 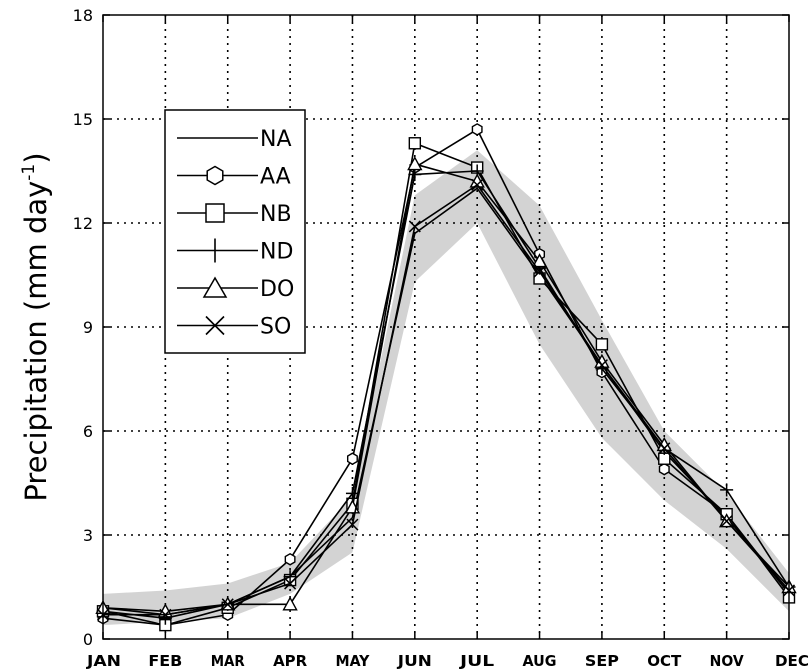 What do you see at coordinates (477, 661) in the screenshot?
I see `x-tick-label-jul: JUL` at bounding box center [477, 661].